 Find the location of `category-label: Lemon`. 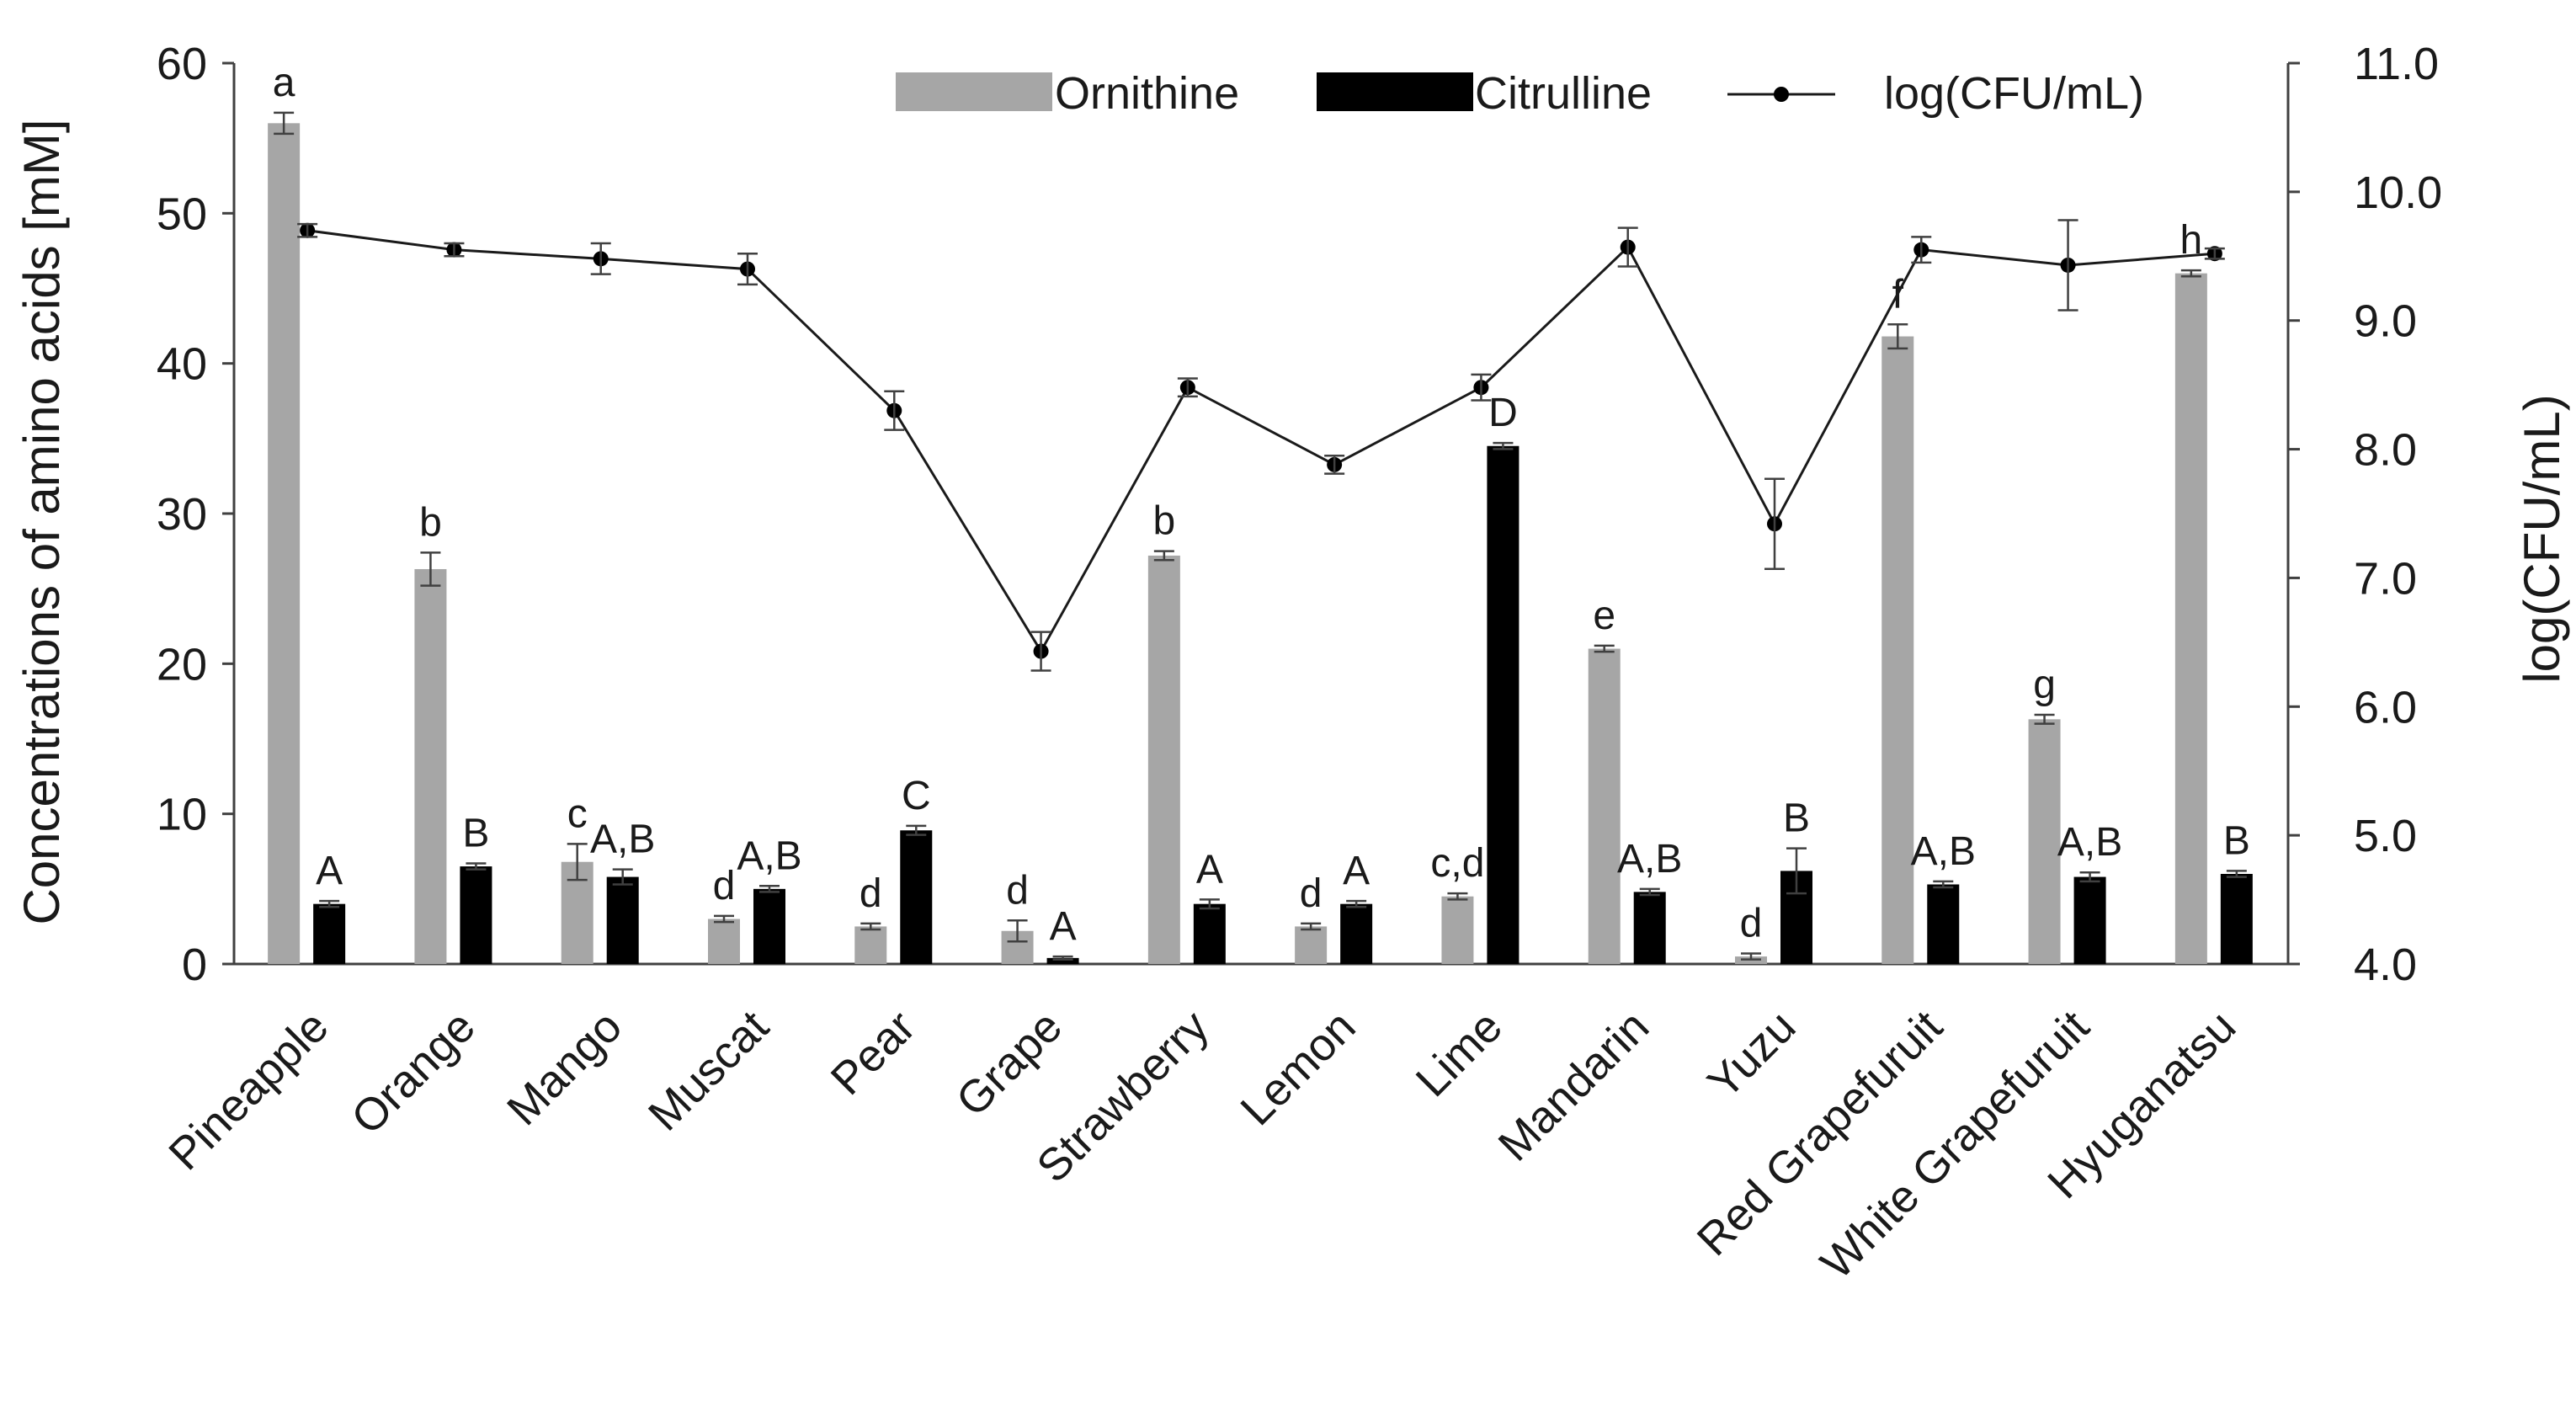

category-label: Lemon is located at coordinates (1298, 1068).